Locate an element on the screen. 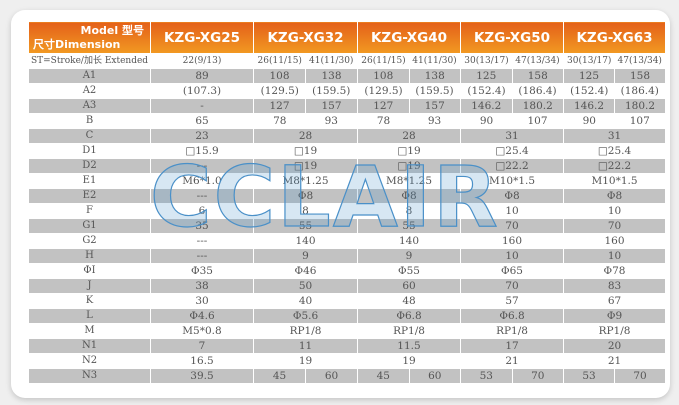 Image resolution: width=679 pixels, height=405 pixels. table-row: M M5*0.8 RP1/8 RP1/8 RP1/8 RP1/8 is located at coordinates (347, 331).